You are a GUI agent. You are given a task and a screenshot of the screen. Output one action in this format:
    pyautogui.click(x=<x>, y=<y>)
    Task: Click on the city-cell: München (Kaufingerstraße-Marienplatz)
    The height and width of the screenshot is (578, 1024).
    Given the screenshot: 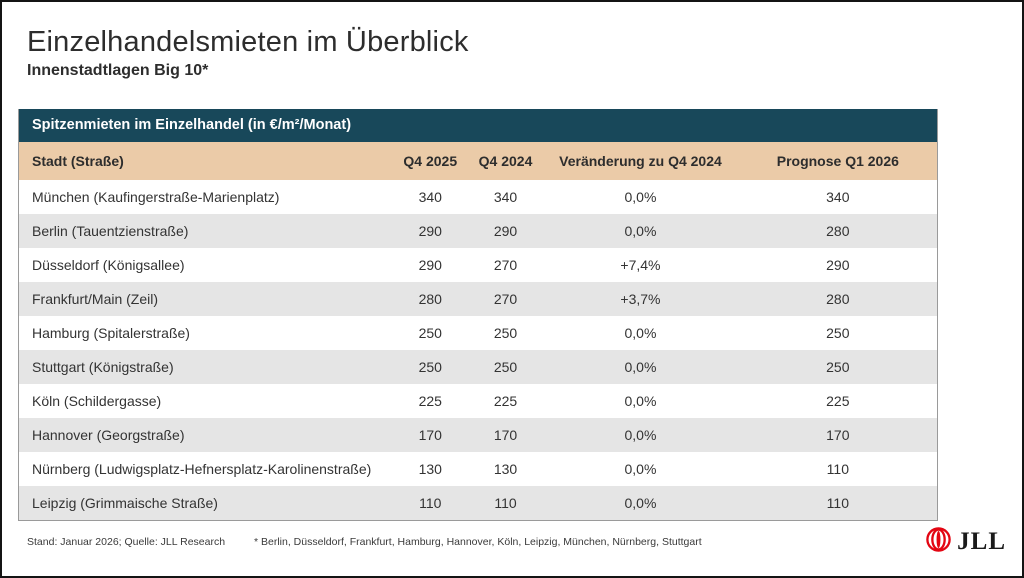 What is the action you would take?
    pyautogui.click(x=156, y=197)
    